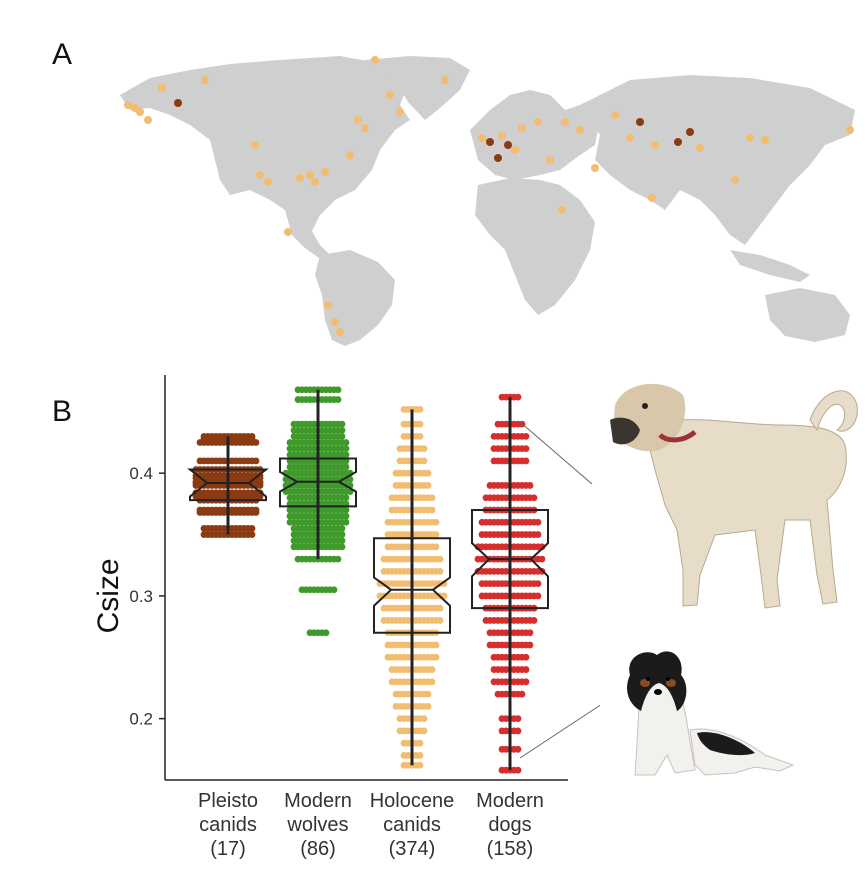 The height and width of the screenshot is (886, 865). What do you see at coordinates (412, 801) in the screenshot?
I see `x-tick-label: Holocene` at bounding box center [412, 801].